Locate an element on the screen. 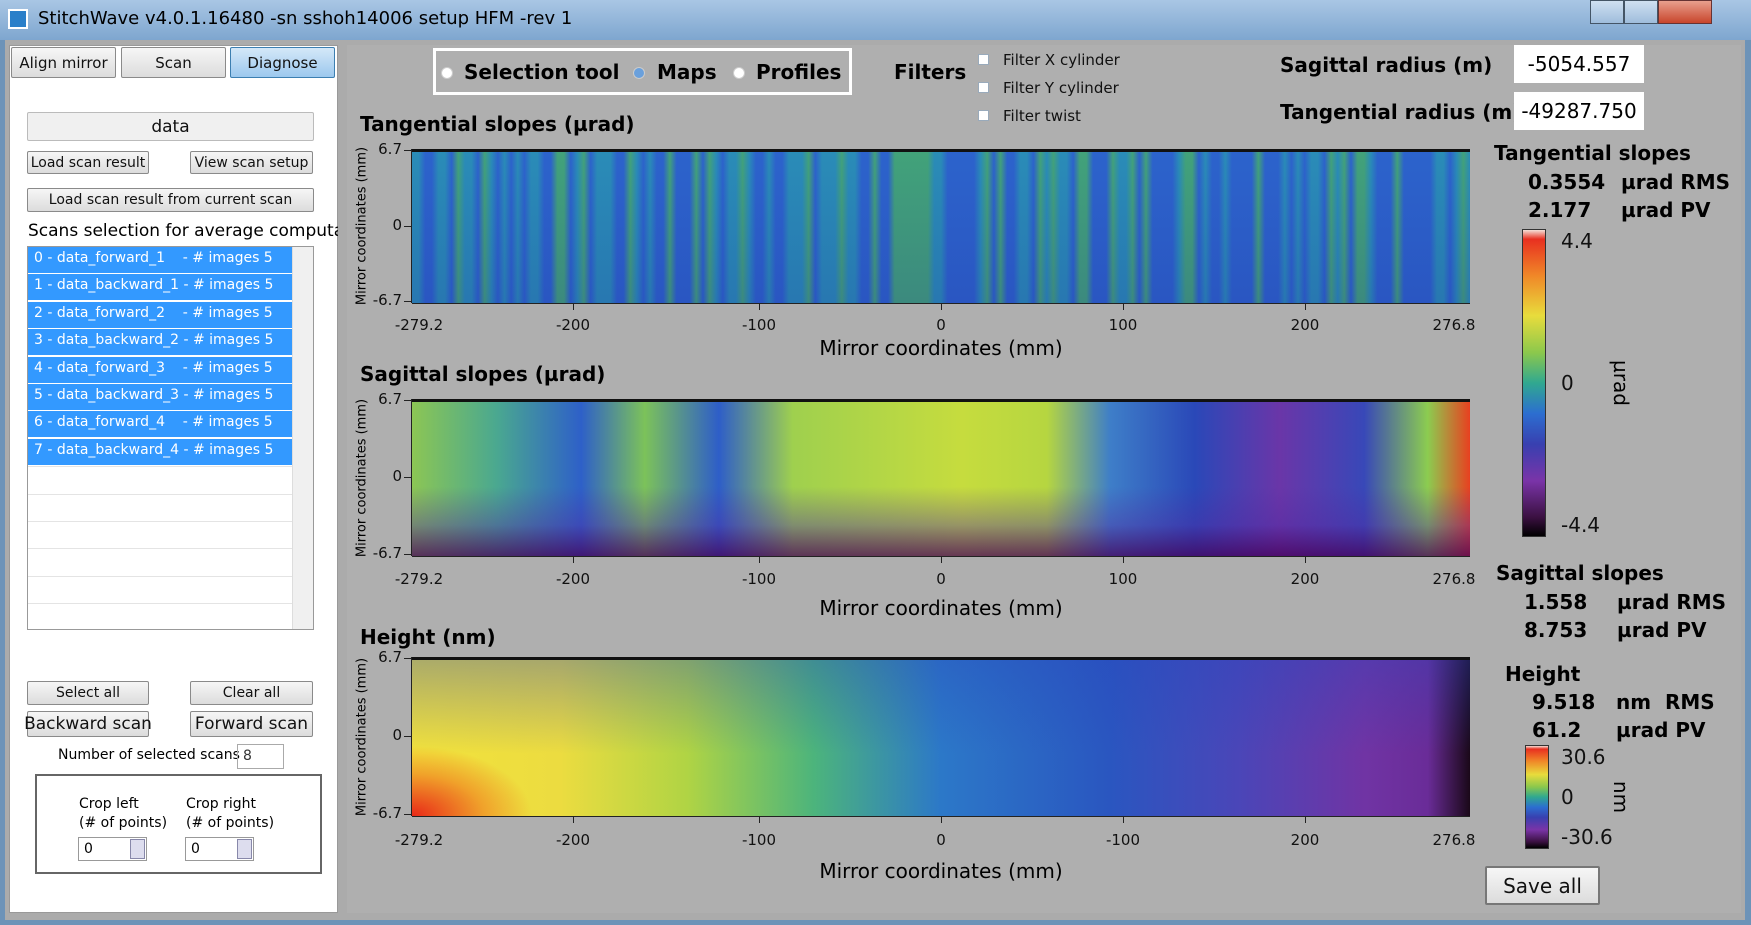  colorbar-tick-label: -30.6 is located at coordinates (1587, 837).